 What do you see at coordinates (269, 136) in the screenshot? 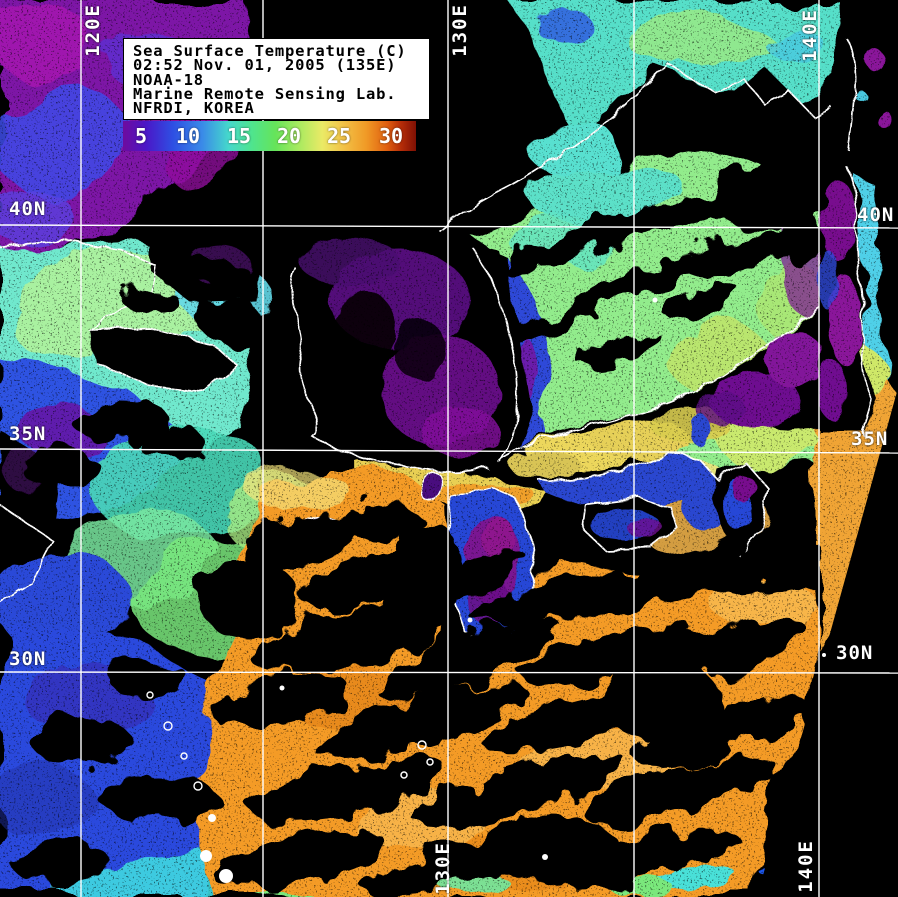
I see `temperature-colorbar: 5 10 15 20 25 30` at bounding box center [269, 136].